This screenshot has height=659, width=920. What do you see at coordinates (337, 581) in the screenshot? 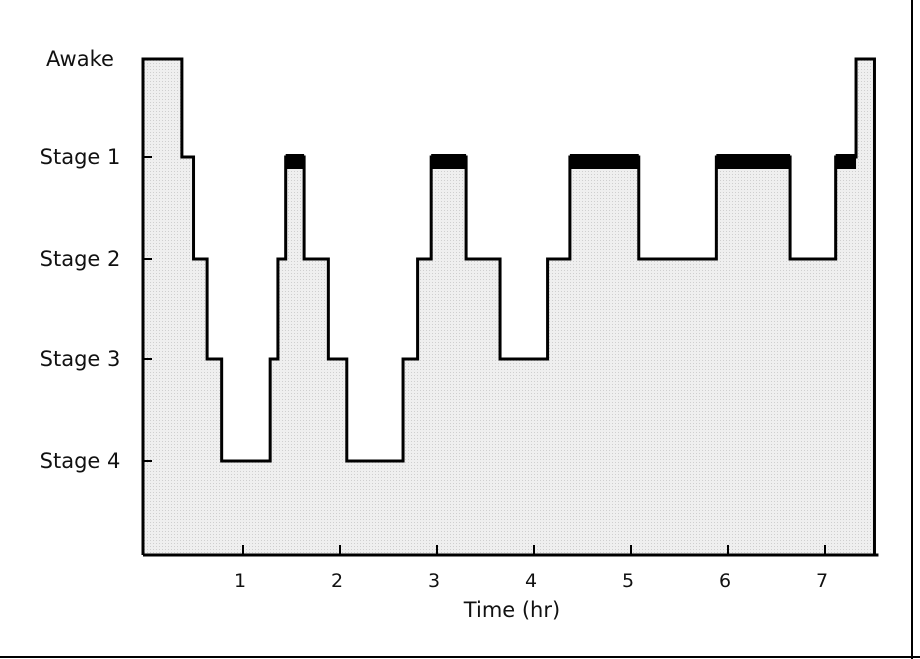
I see `x-tick-label: 2` at bounding box center [337, 581].